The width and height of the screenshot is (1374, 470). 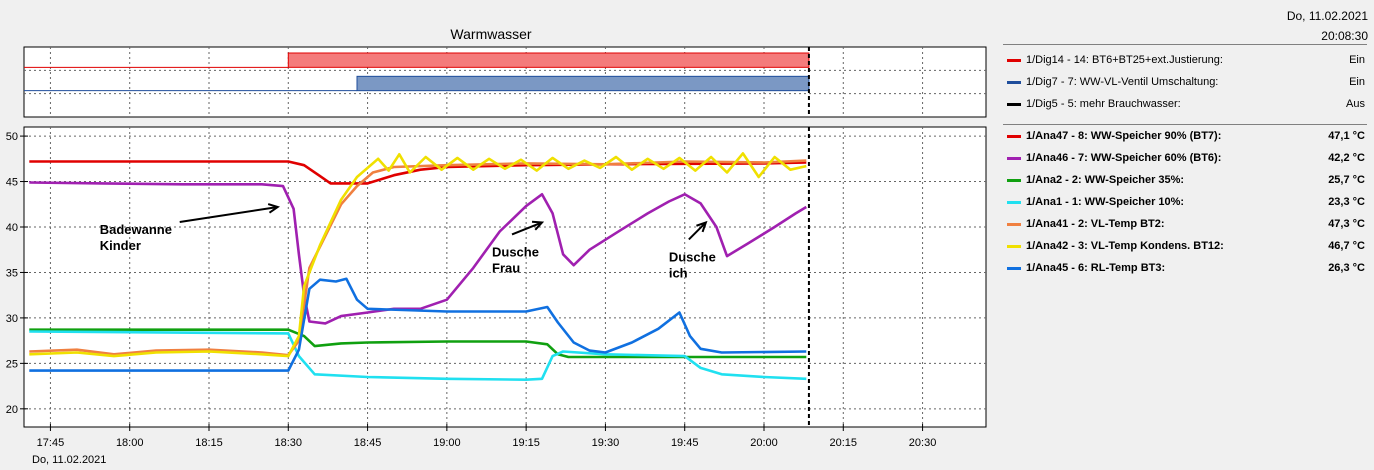 What do you see at coordinates (1346, 268) in the screenshot?
I see `legend-value: 26,3 °C` at bounding box center [1346, 268].